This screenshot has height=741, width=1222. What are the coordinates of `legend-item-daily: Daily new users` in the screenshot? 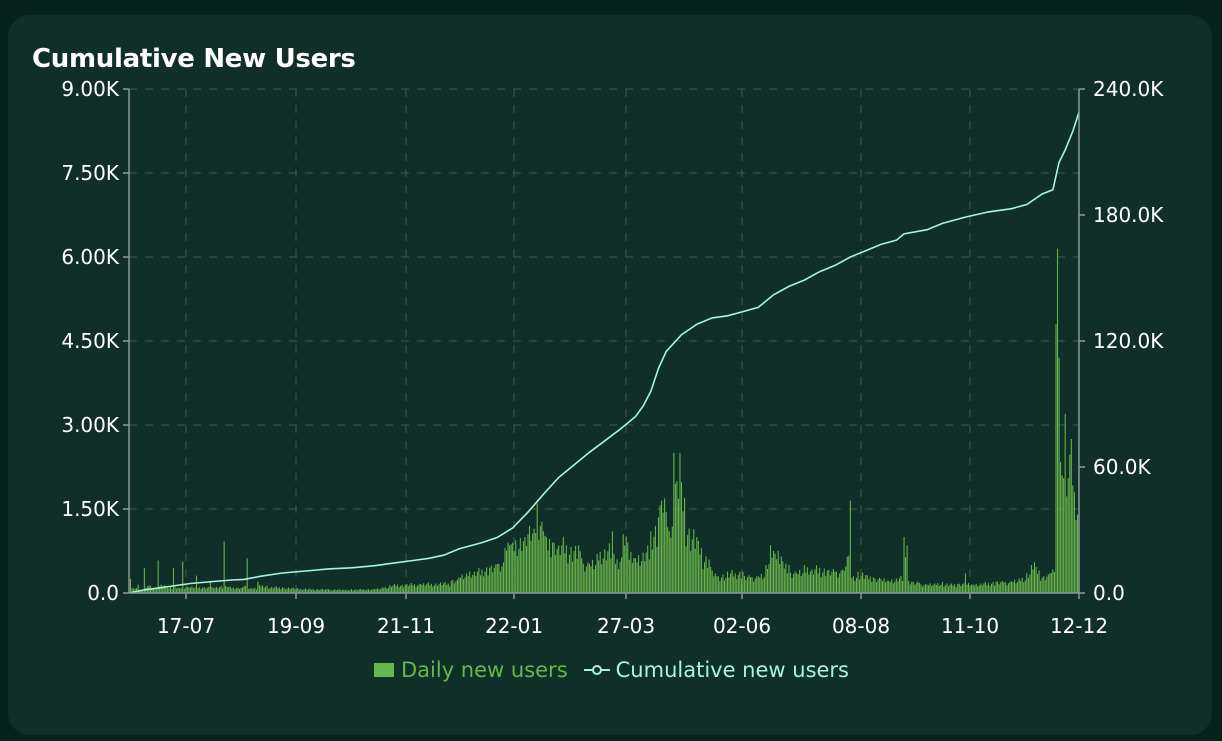 It's located at (470, 670).